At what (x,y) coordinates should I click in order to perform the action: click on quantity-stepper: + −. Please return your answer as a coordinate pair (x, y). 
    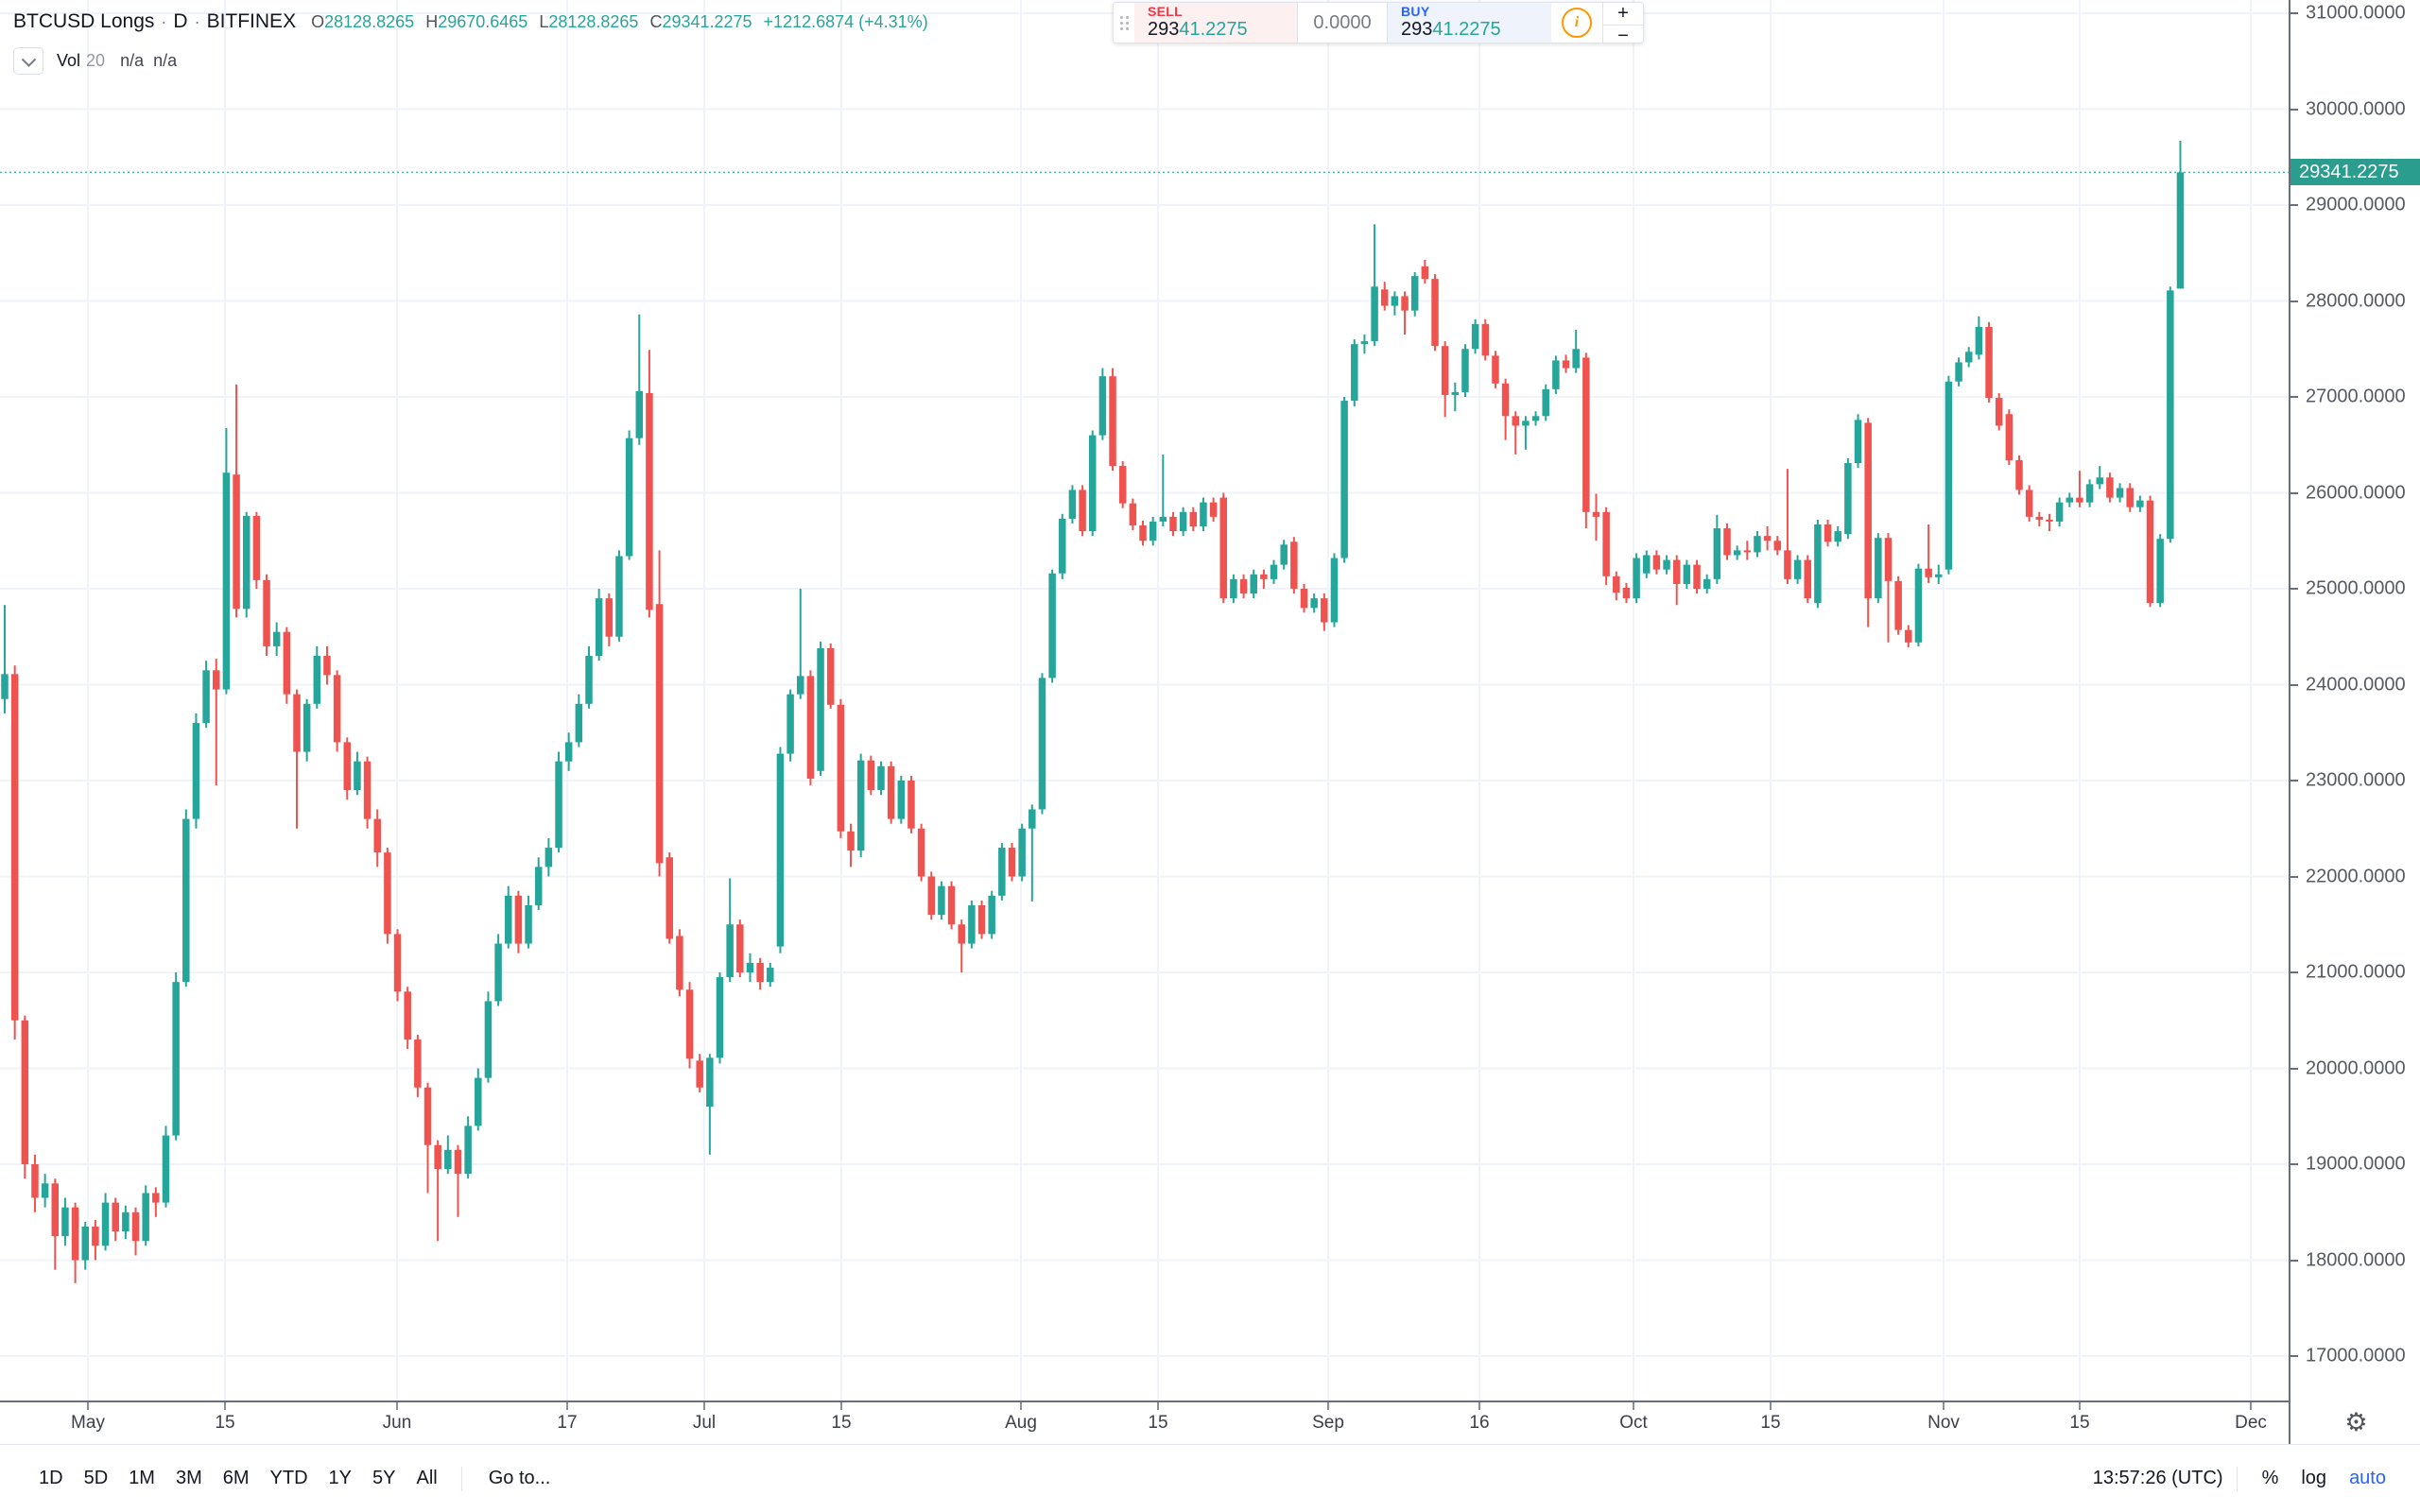
    Looking at the image, I should click on (1623, 23).